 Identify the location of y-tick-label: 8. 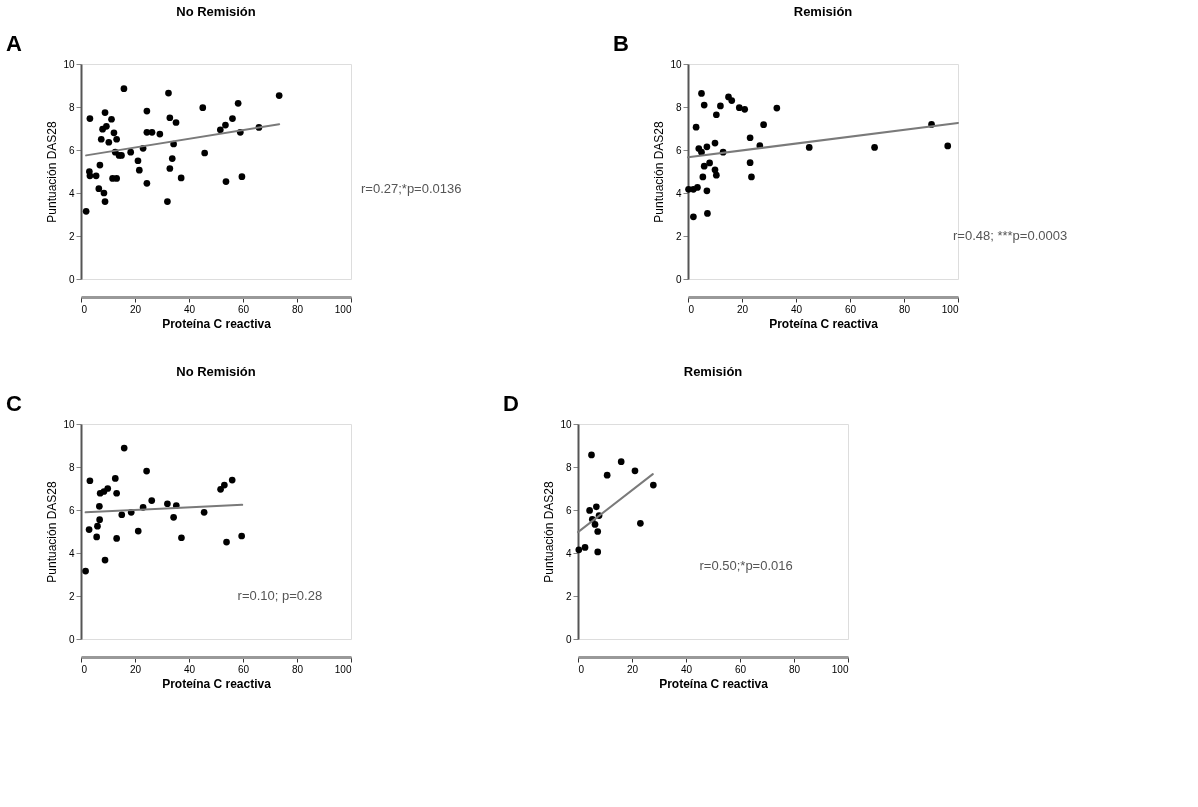
(568, 467).